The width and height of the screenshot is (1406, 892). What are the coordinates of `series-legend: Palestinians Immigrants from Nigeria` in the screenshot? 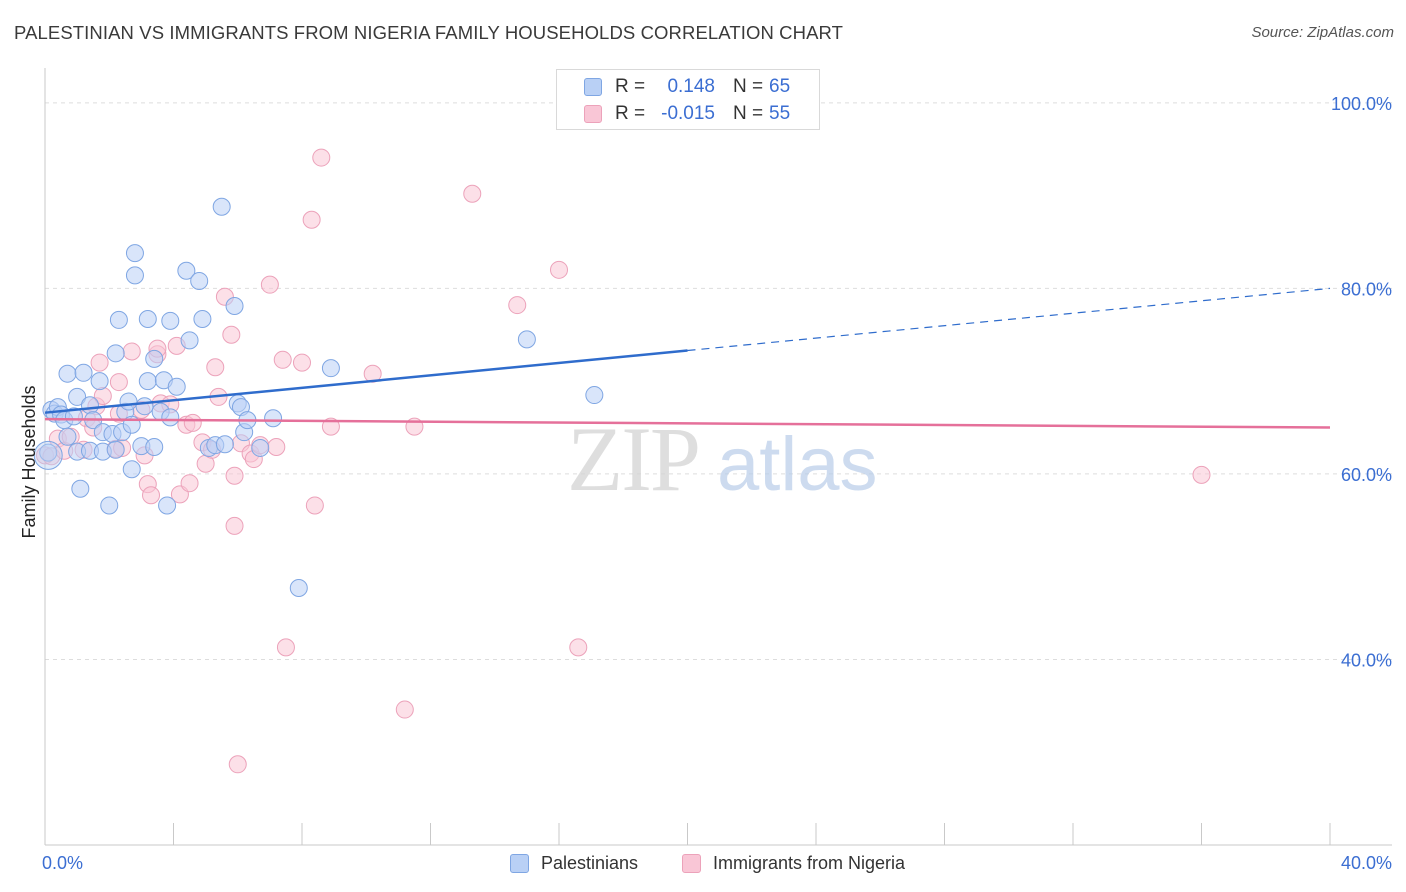 It's located at (703, 865).